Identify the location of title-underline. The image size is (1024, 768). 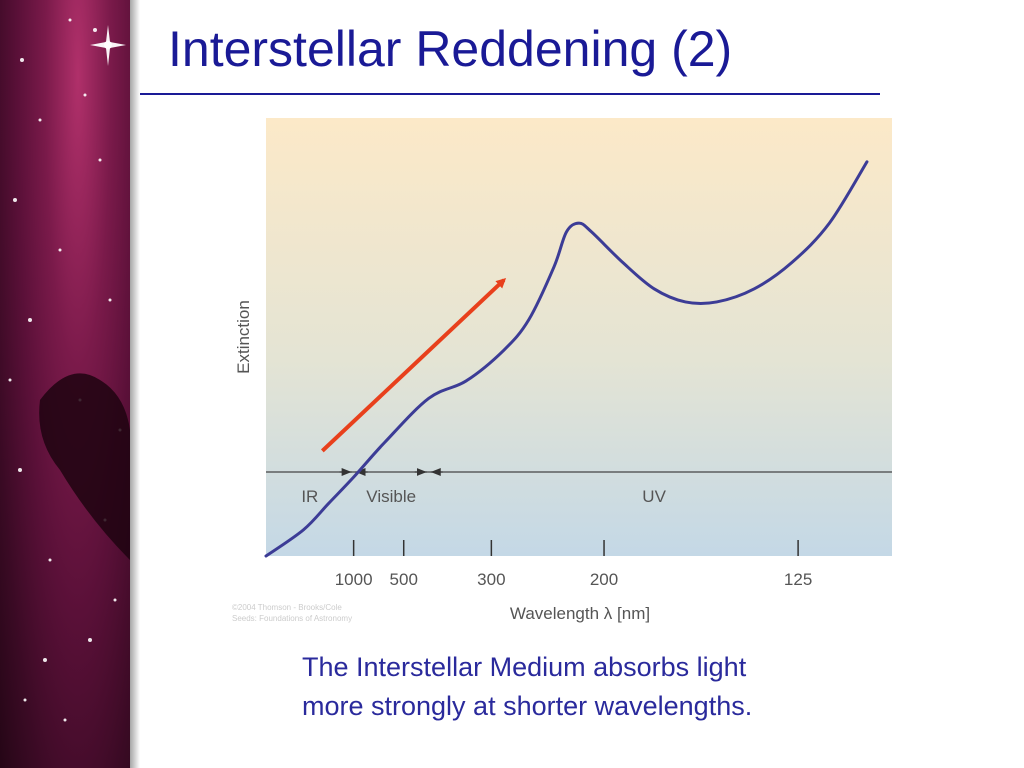
(510, 94).